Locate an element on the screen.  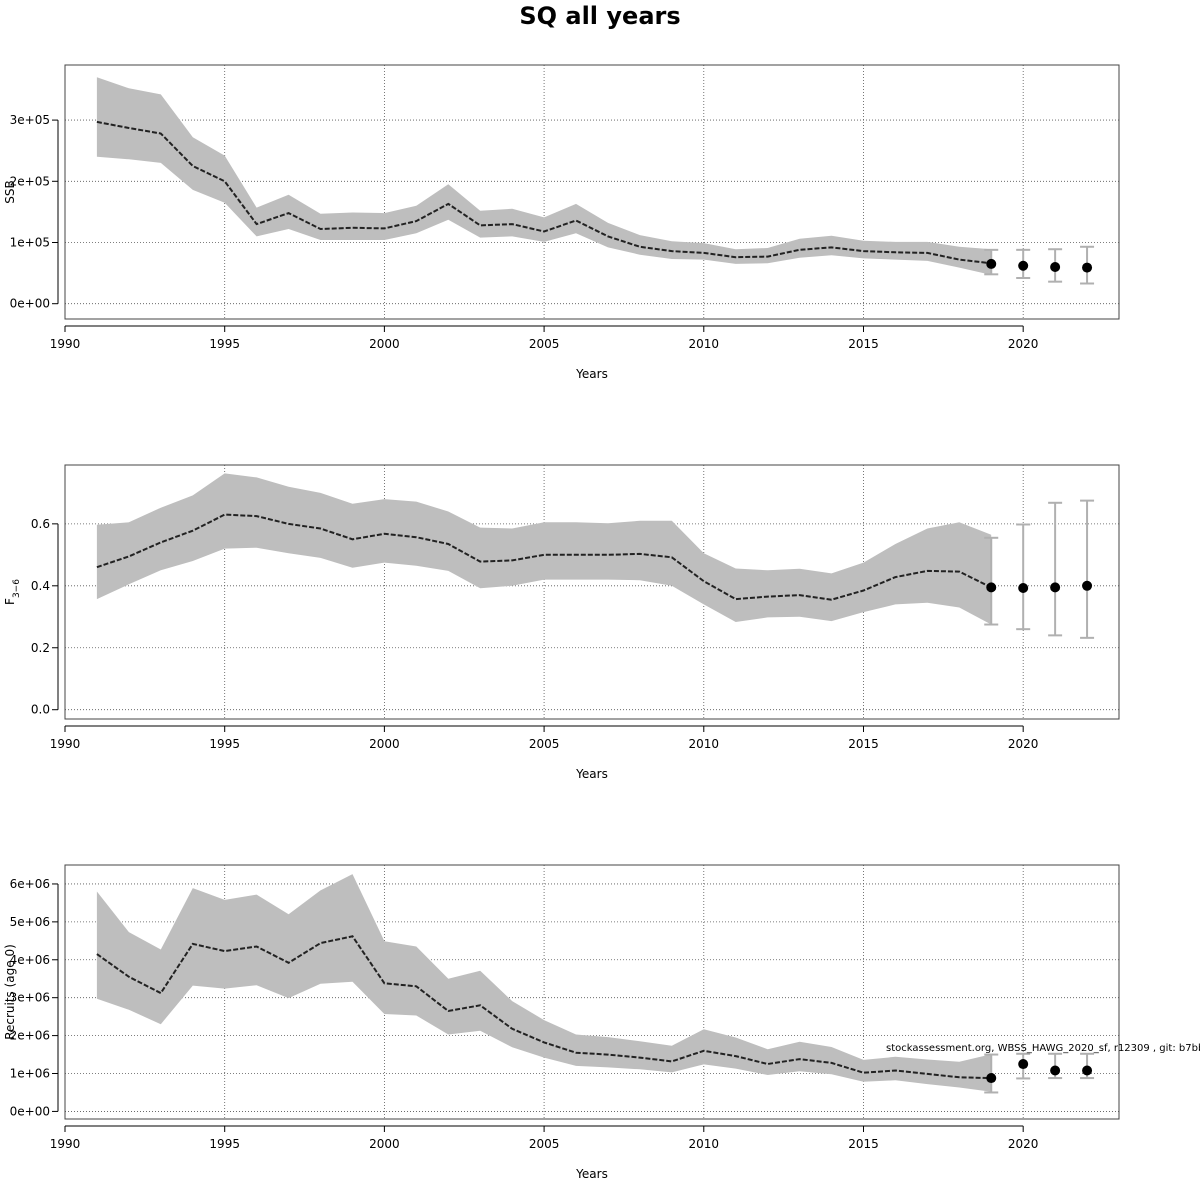
y-axis-label: F3−6 is located at coordinates (12, 592).